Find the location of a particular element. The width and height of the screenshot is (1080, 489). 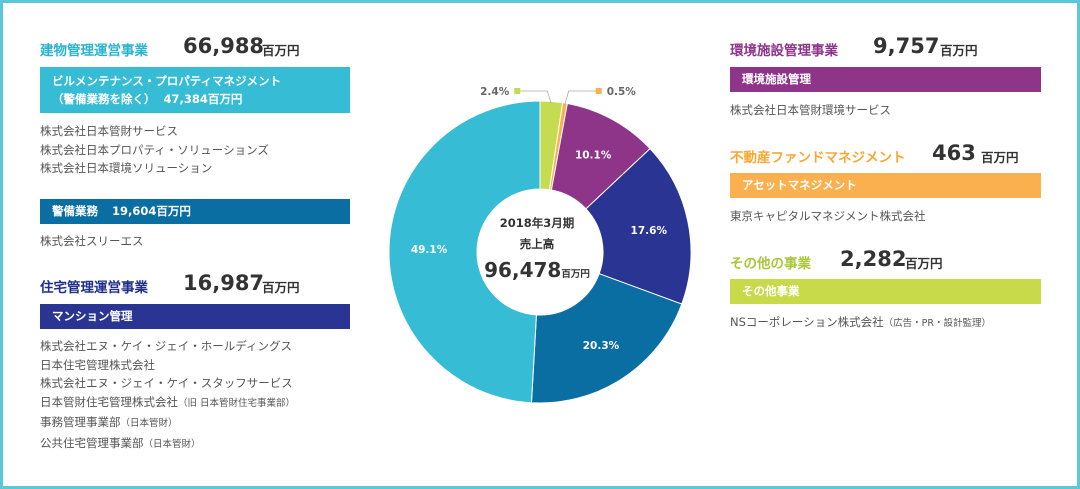

other-segment-title: その他の事業 is located at coordinates (770, 264).